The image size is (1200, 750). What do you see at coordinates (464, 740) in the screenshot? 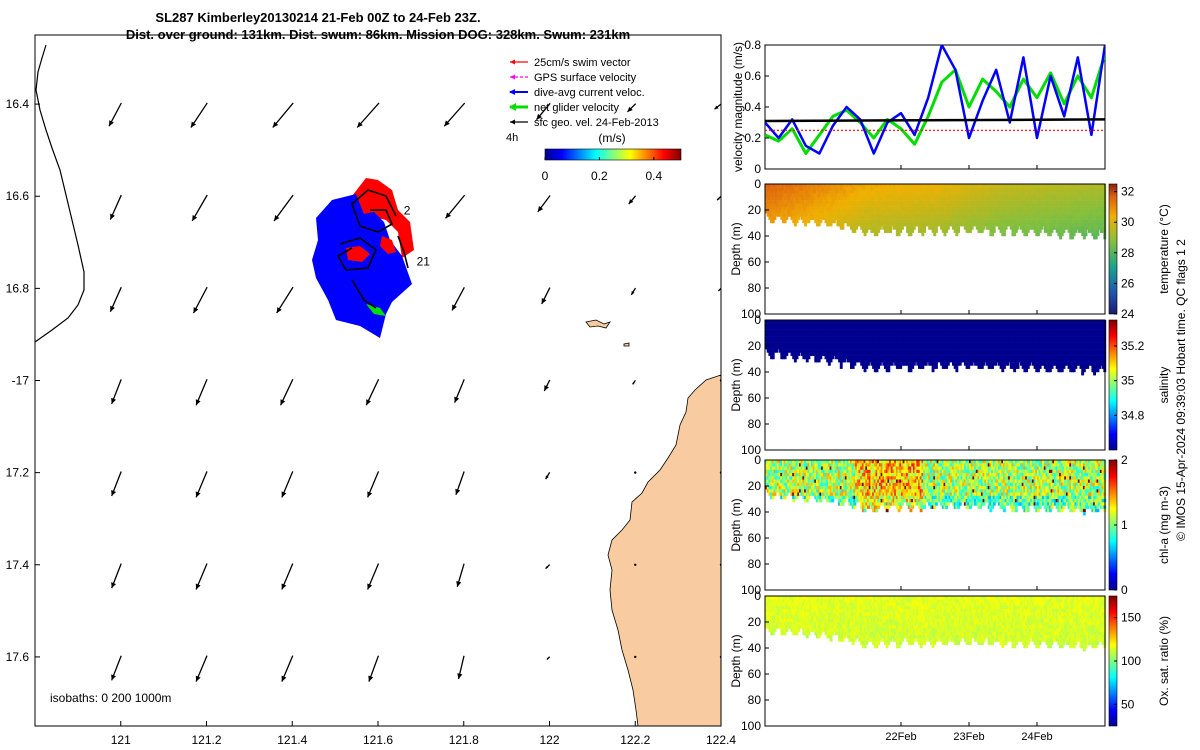
I see `map-x-tick-label: 121.8` at bounding box center [464, 740].